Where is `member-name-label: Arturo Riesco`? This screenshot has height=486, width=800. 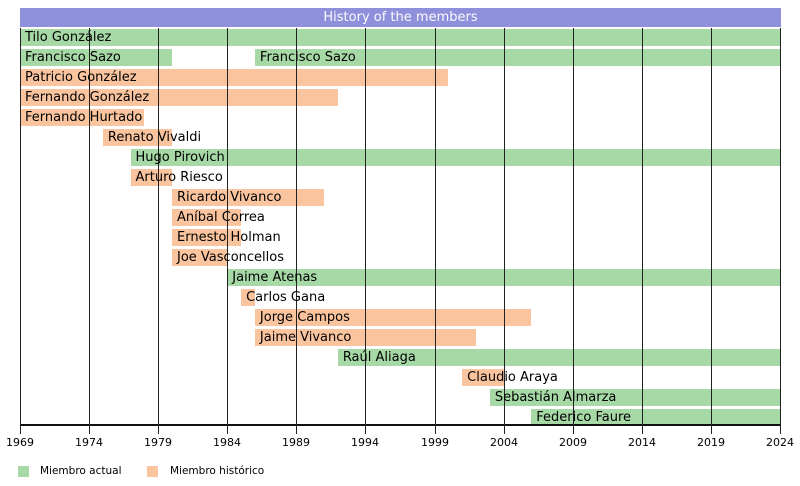
member-name-label: Arturo Riesco is located at coordinates (179, 177).